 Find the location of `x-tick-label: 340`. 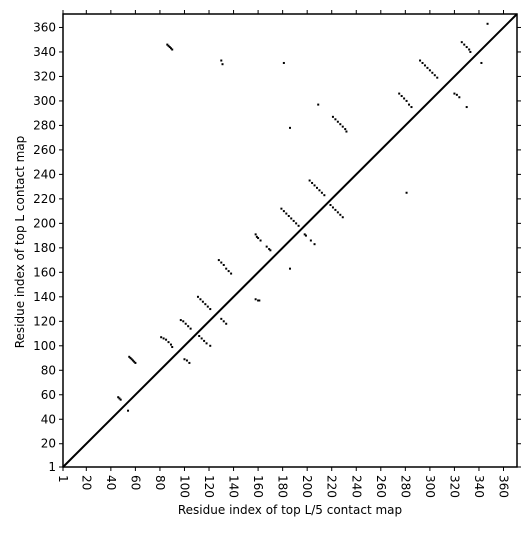

x-tick-label: 340 is located at coordinates (479, 486).